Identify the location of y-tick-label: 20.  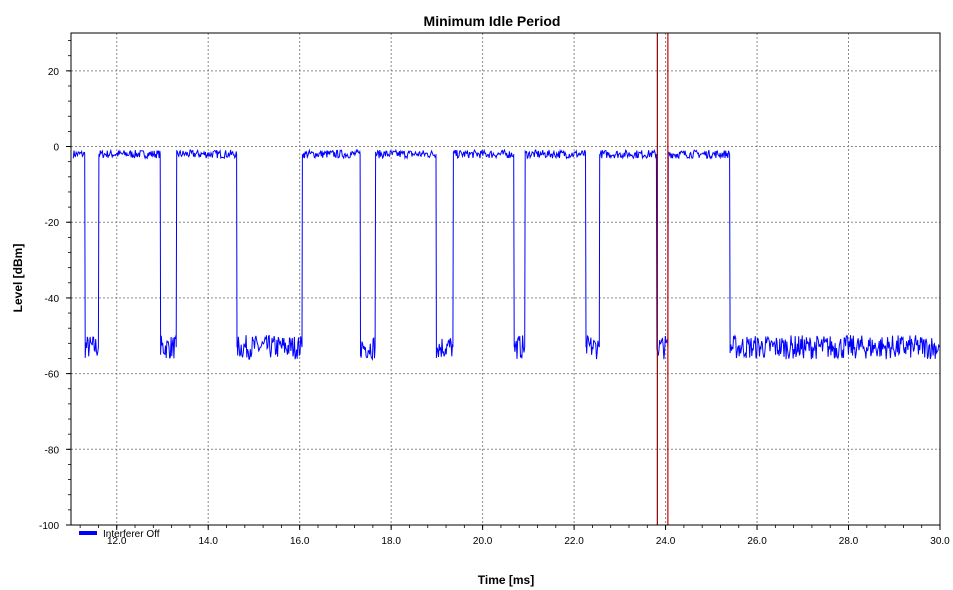
(54, 72).